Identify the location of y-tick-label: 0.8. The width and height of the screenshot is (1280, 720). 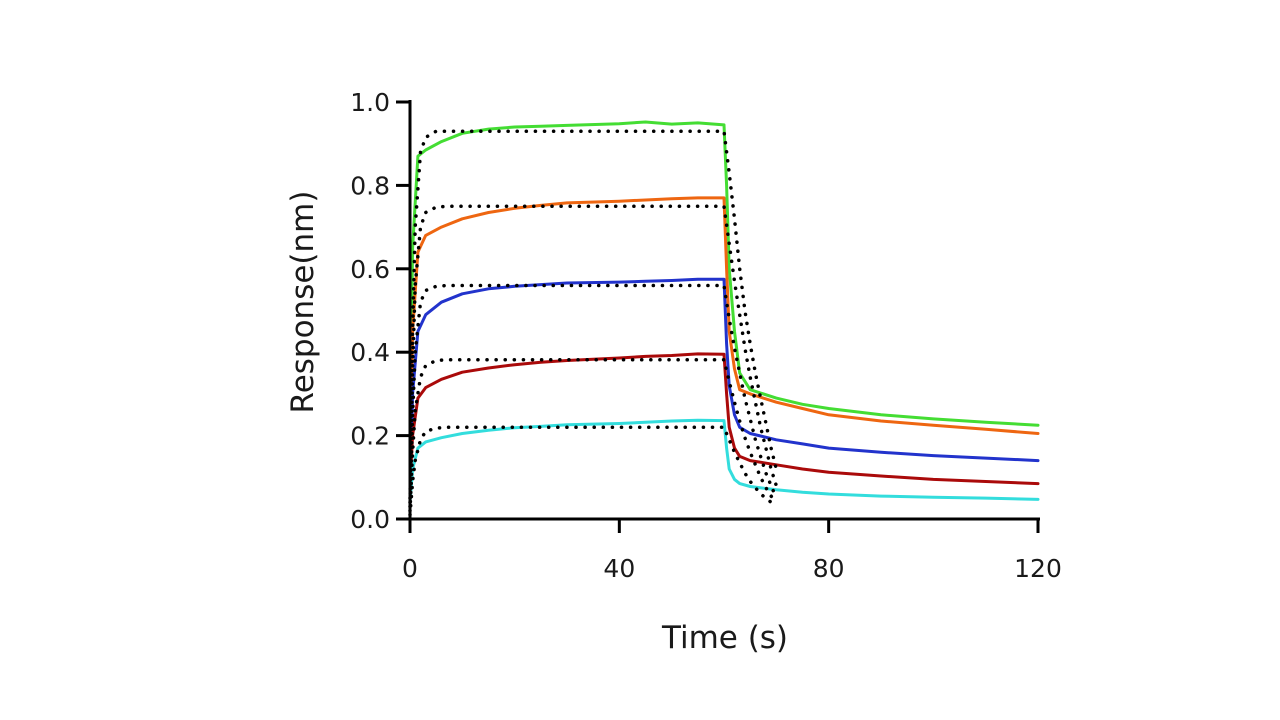
(370, 185).